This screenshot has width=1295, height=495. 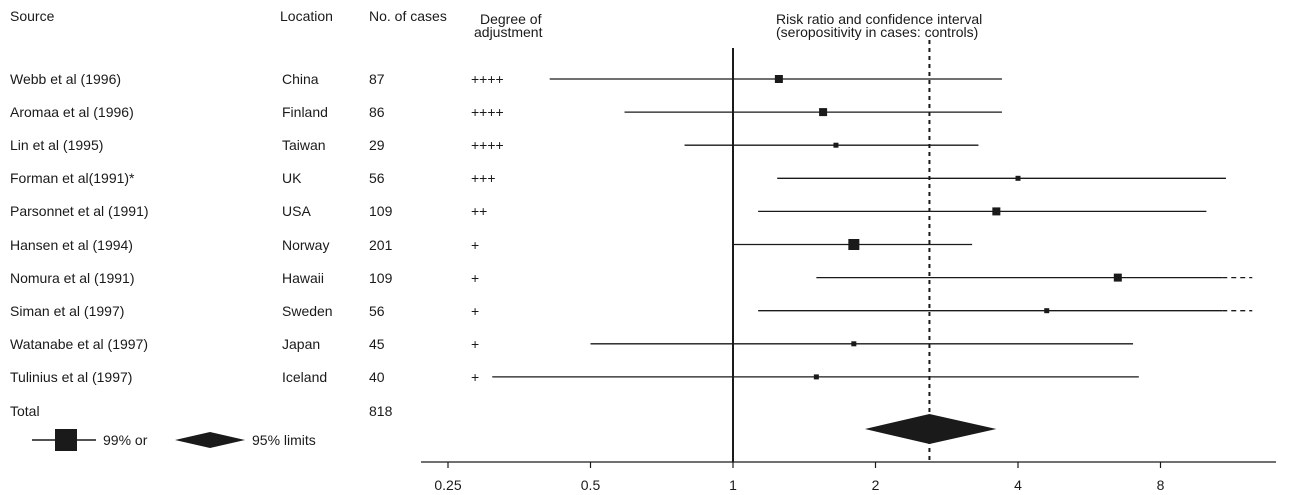 I want to click on study-cases: 86, so click(x=377, y=112).